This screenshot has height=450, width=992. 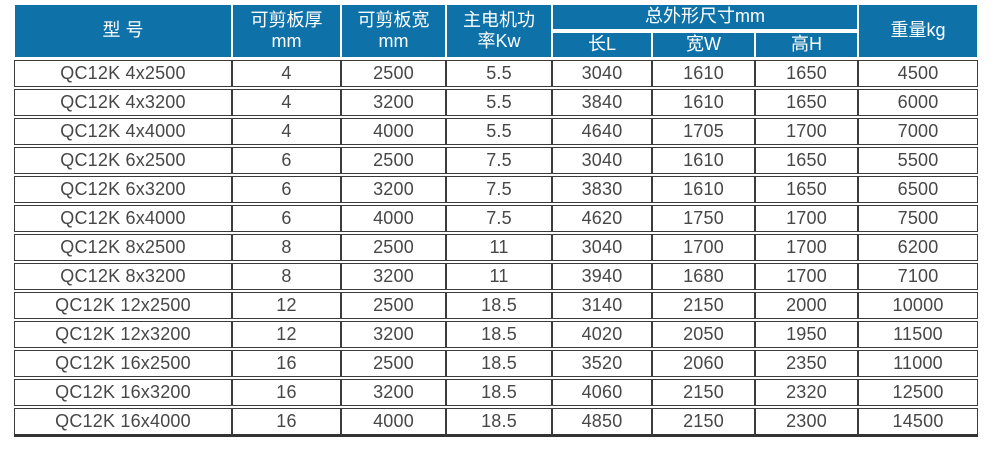 I want to click on table-cell: 1750, so click(x=703, y=218).